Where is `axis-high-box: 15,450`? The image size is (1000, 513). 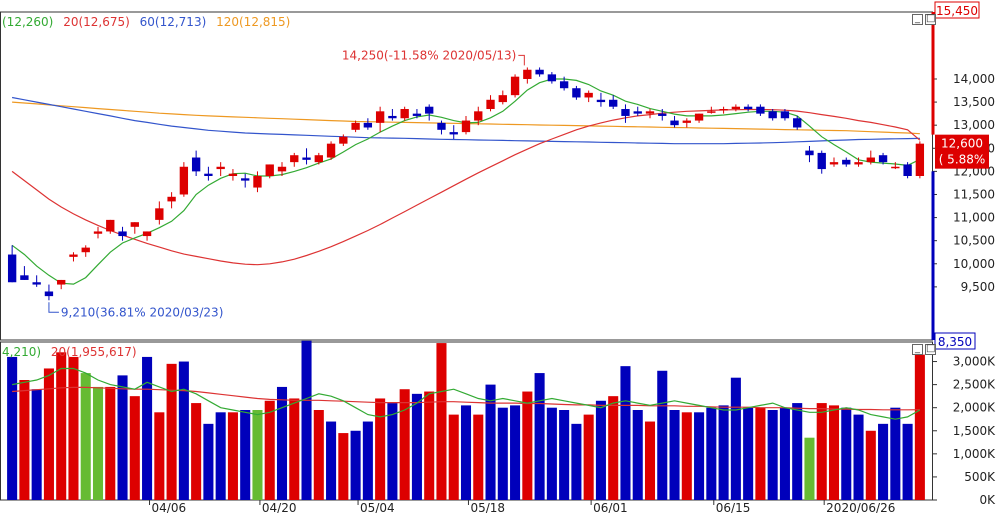 axis-high-box: 15,450 is located at coordinates (957, 10).